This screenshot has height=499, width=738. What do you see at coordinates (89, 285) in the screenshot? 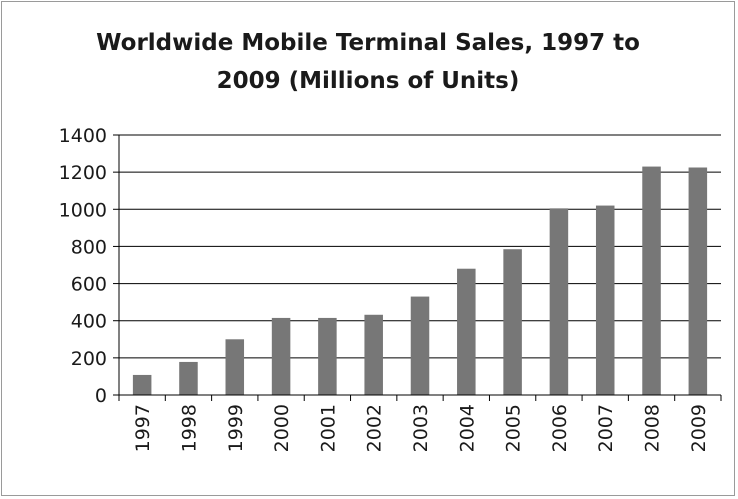
I see `y-tick-label: 600` at bounding box center [89, 285].